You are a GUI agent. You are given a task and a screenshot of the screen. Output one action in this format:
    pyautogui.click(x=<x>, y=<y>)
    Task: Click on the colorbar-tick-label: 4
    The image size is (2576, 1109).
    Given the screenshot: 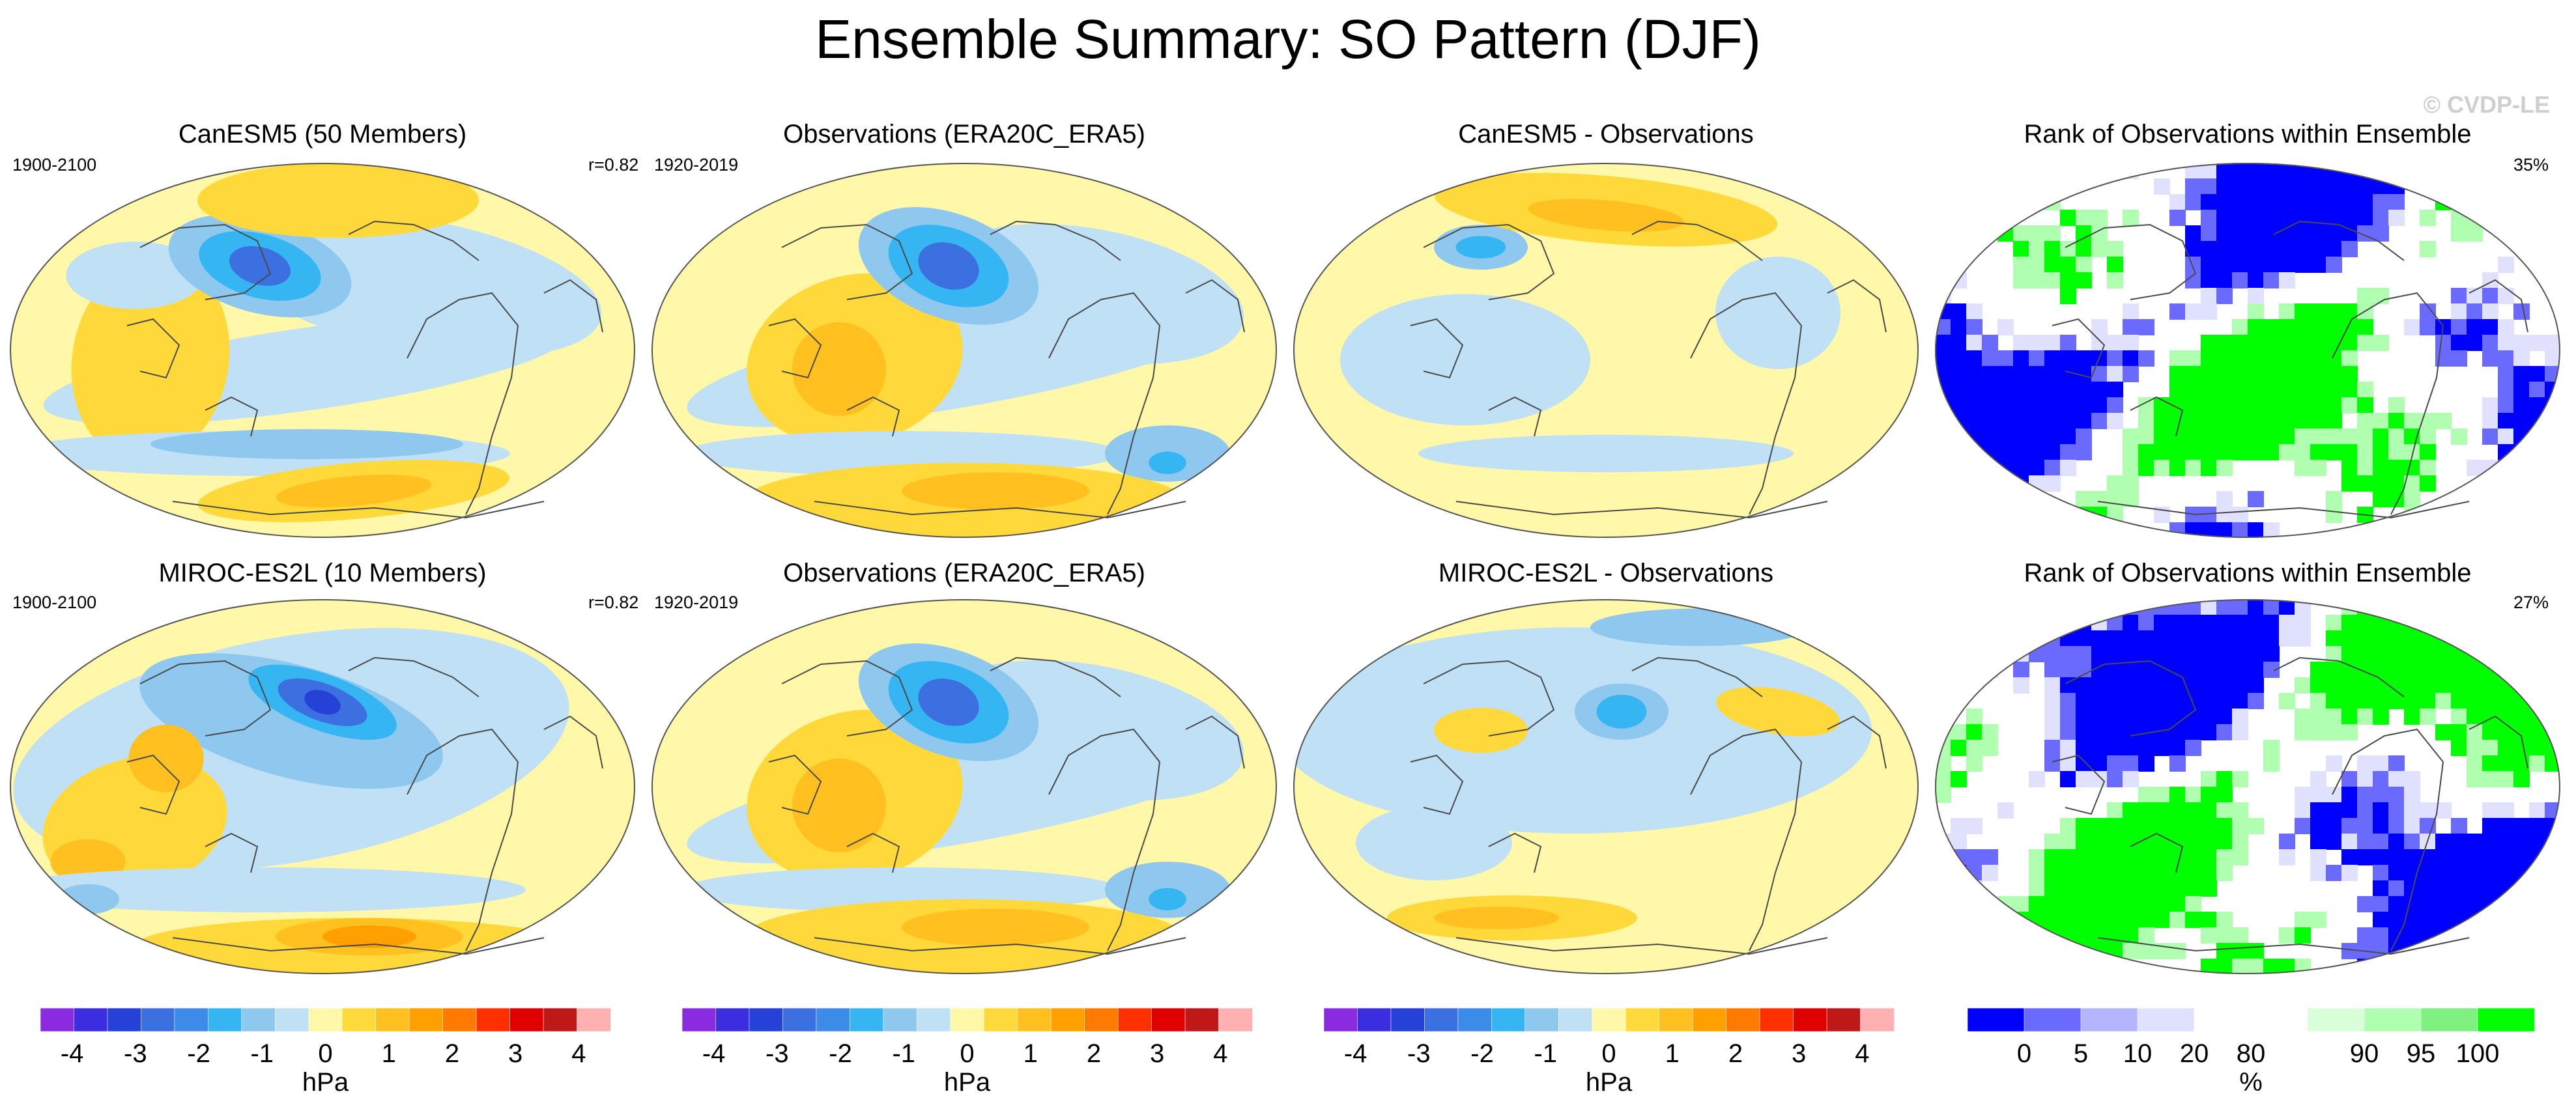 What is the action you would take?
    pyautogui.click(x=1863, y=1054)
    